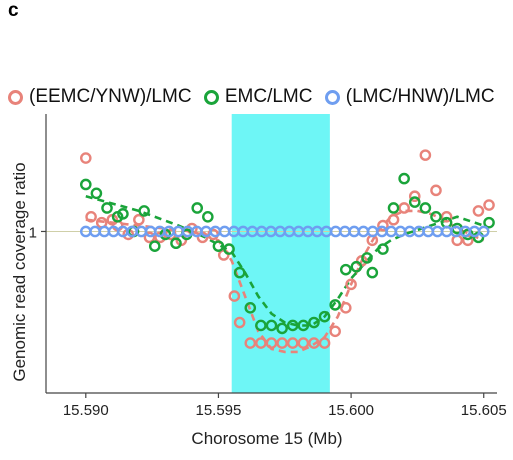 This screenshot has width=513, height=460. I want to click on x-tick-label: 15.600, so click(351, 410).